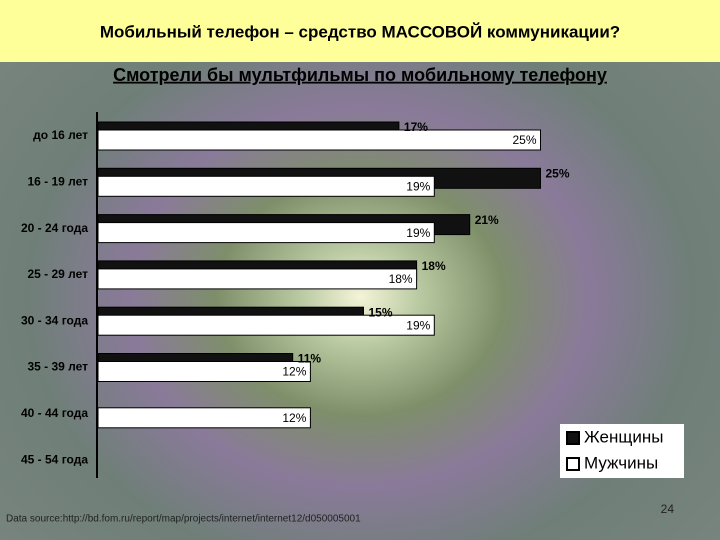  What do you see at coordinates (54, 413) in the screenshot?
I see `category-label: 40 - 44 года` at bounding box center [54, 413].